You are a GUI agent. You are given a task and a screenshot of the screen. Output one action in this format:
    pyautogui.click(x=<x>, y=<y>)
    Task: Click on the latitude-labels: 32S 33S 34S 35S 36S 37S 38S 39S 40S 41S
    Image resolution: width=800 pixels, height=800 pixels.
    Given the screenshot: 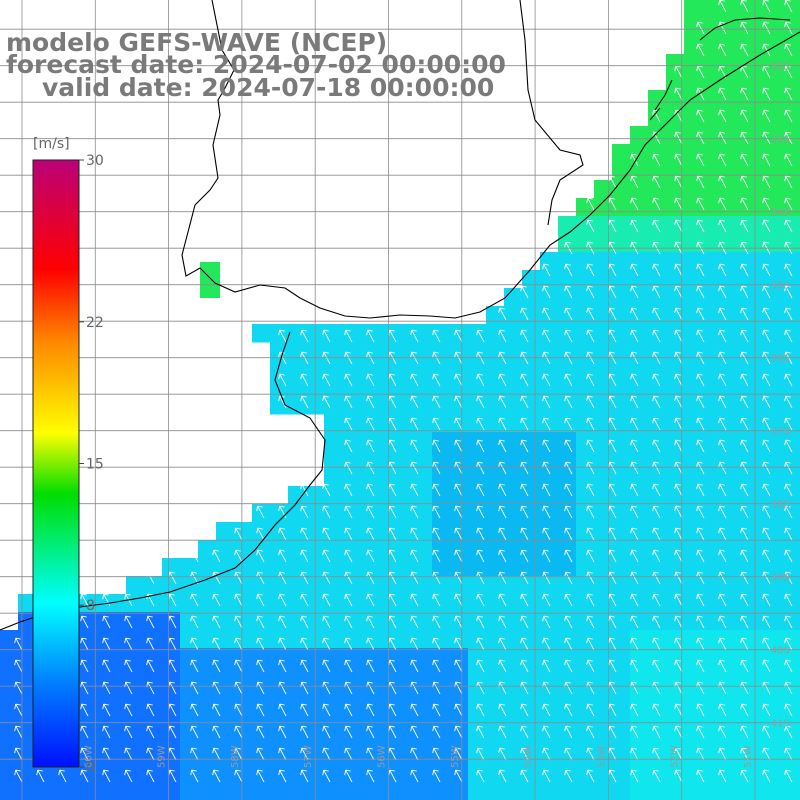 What is the action you would take?
    pyautogui.click(x=780, y=396)
    